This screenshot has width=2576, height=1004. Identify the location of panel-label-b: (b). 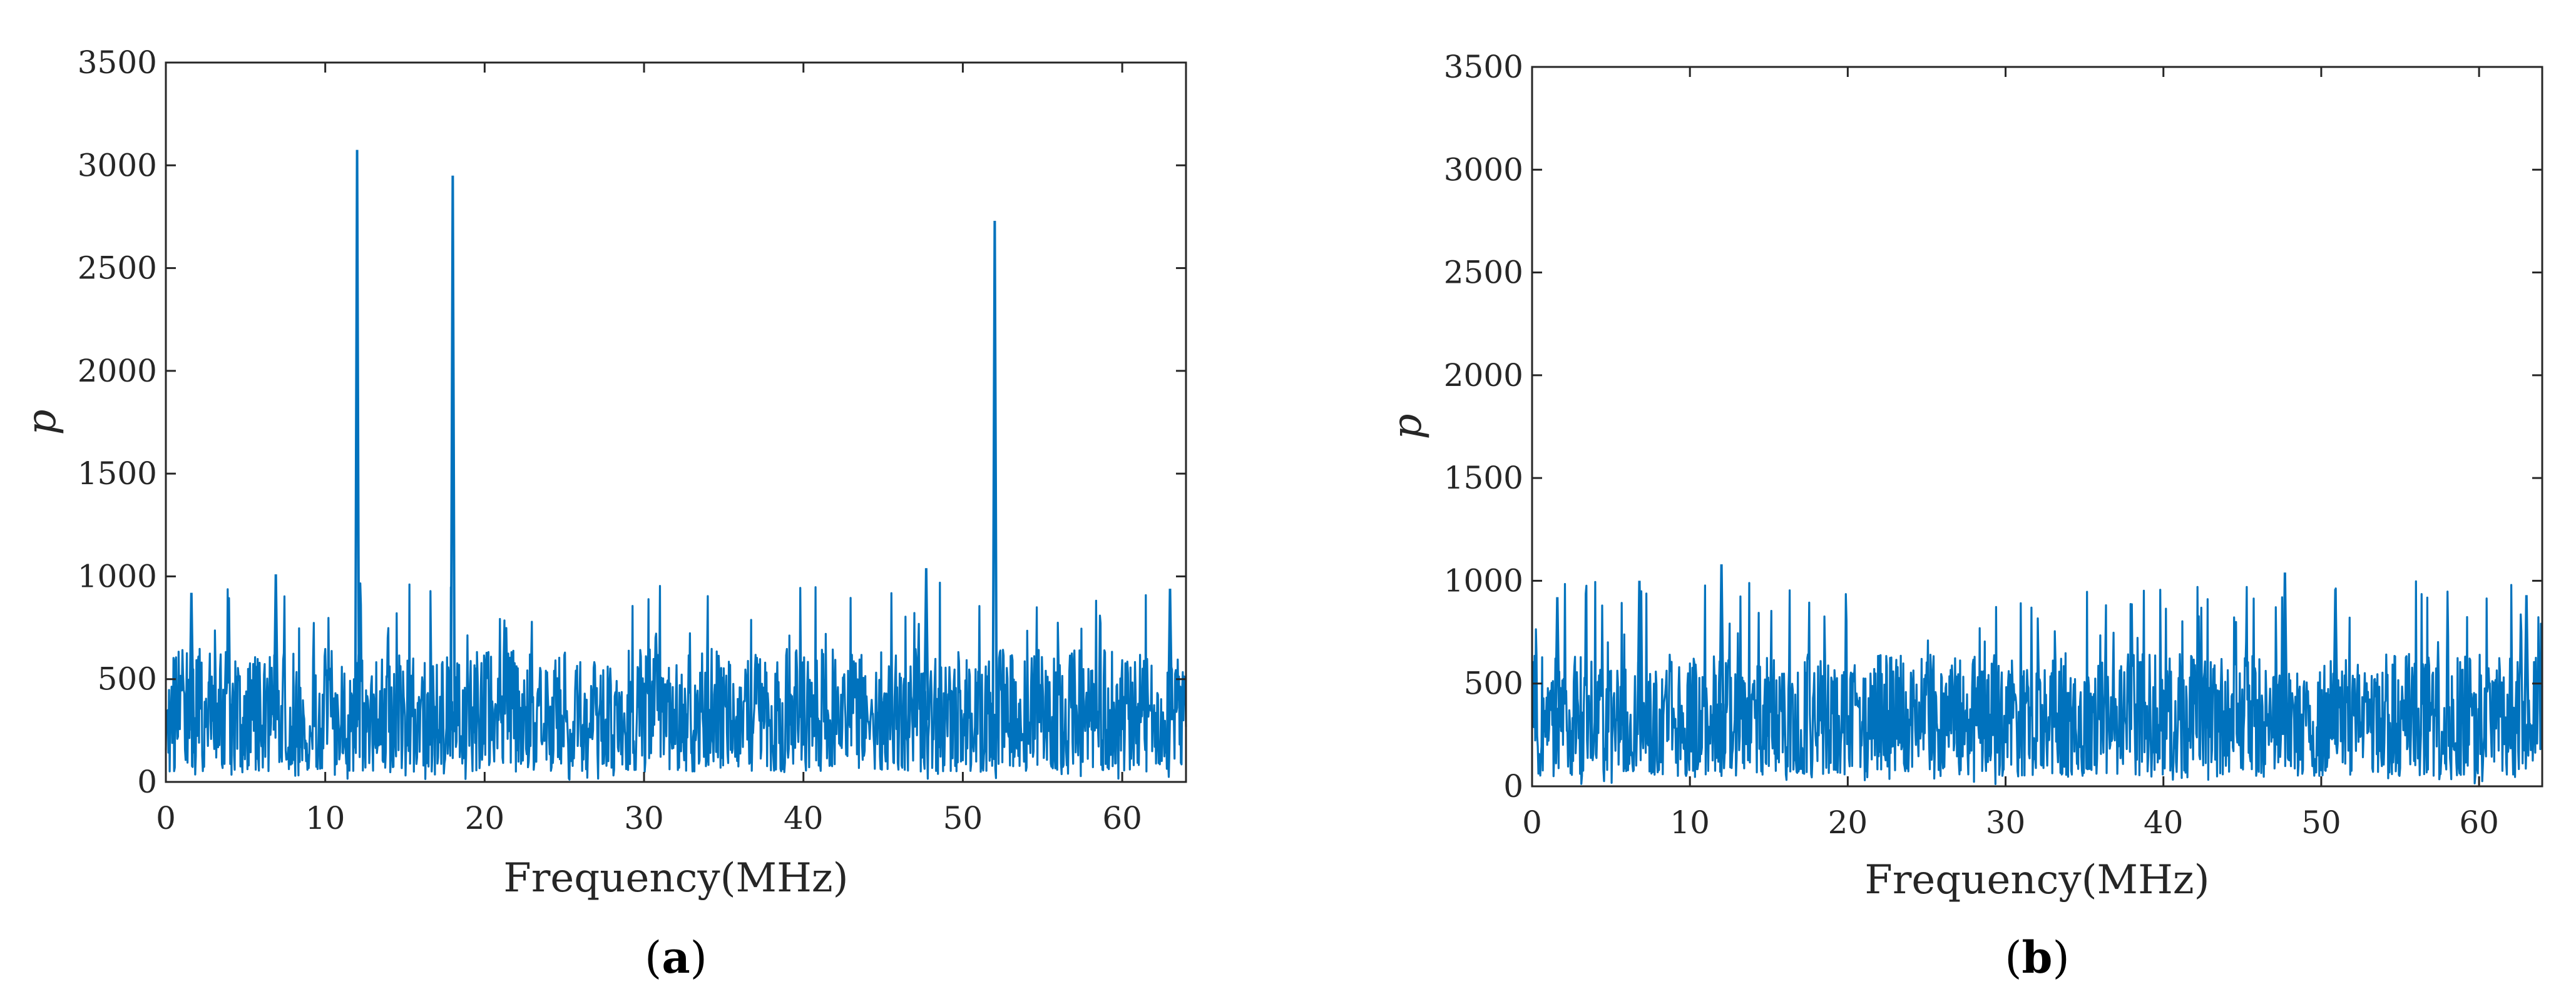
(2037, 957).